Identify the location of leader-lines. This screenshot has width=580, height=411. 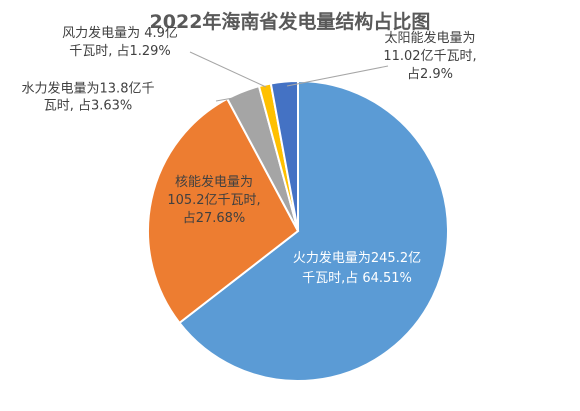
(289, 76).